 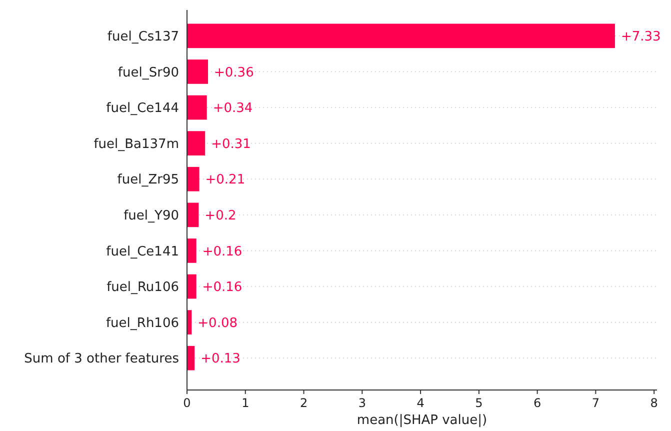 I want to click on y-tick-label: fuel_Sr90, so click(x=148, y=72).